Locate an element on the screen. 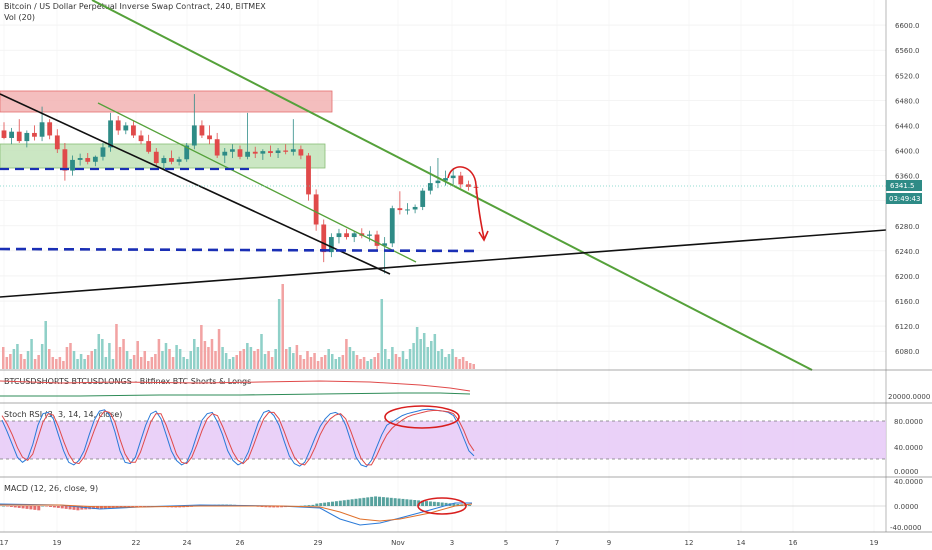  blue-dashed-level-lower is located at coordinates (240, 250).